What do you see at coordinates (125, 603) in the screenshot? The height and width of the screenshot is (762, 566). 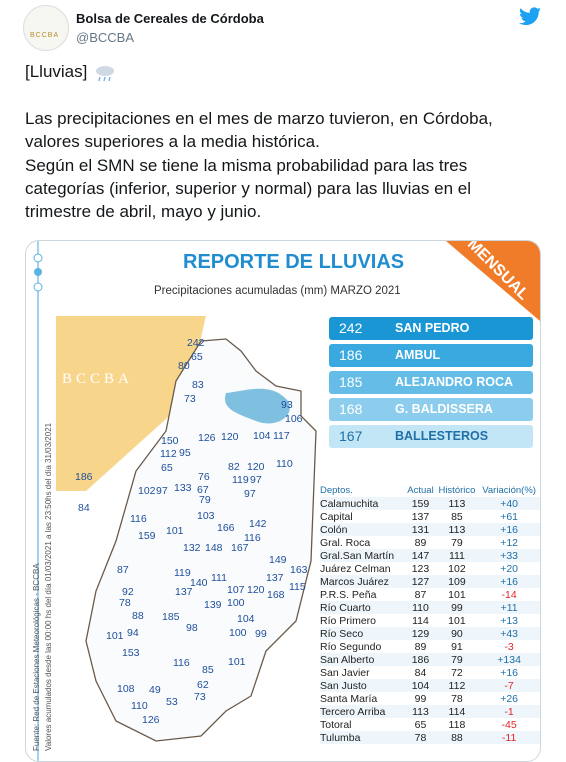 I see `map-value: 78` at bounding box center [125, 603].